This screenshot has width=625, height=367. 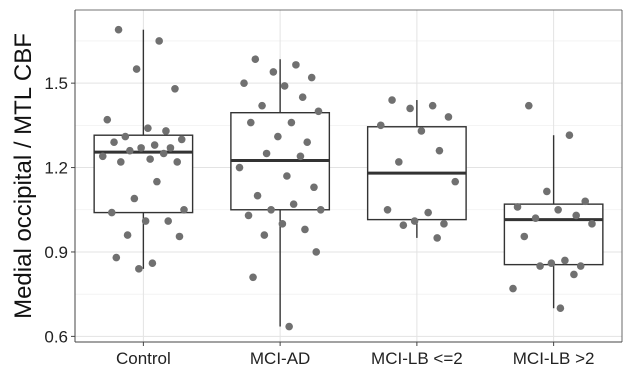 I want to click on x-tick-label: Control, so click(x=143, y=358).